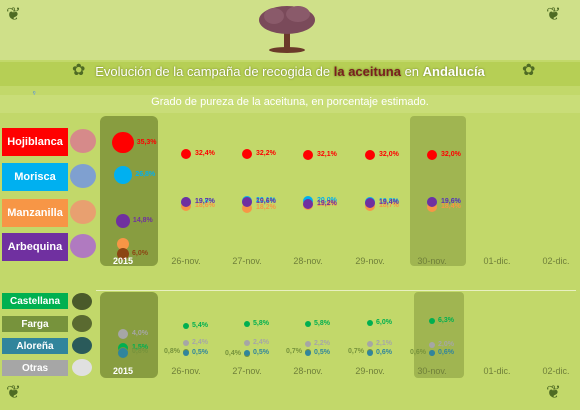 The height and width of the screenshot is (410, 580). I want to click on label-farga-4: 0,7%, so click(356, 352).